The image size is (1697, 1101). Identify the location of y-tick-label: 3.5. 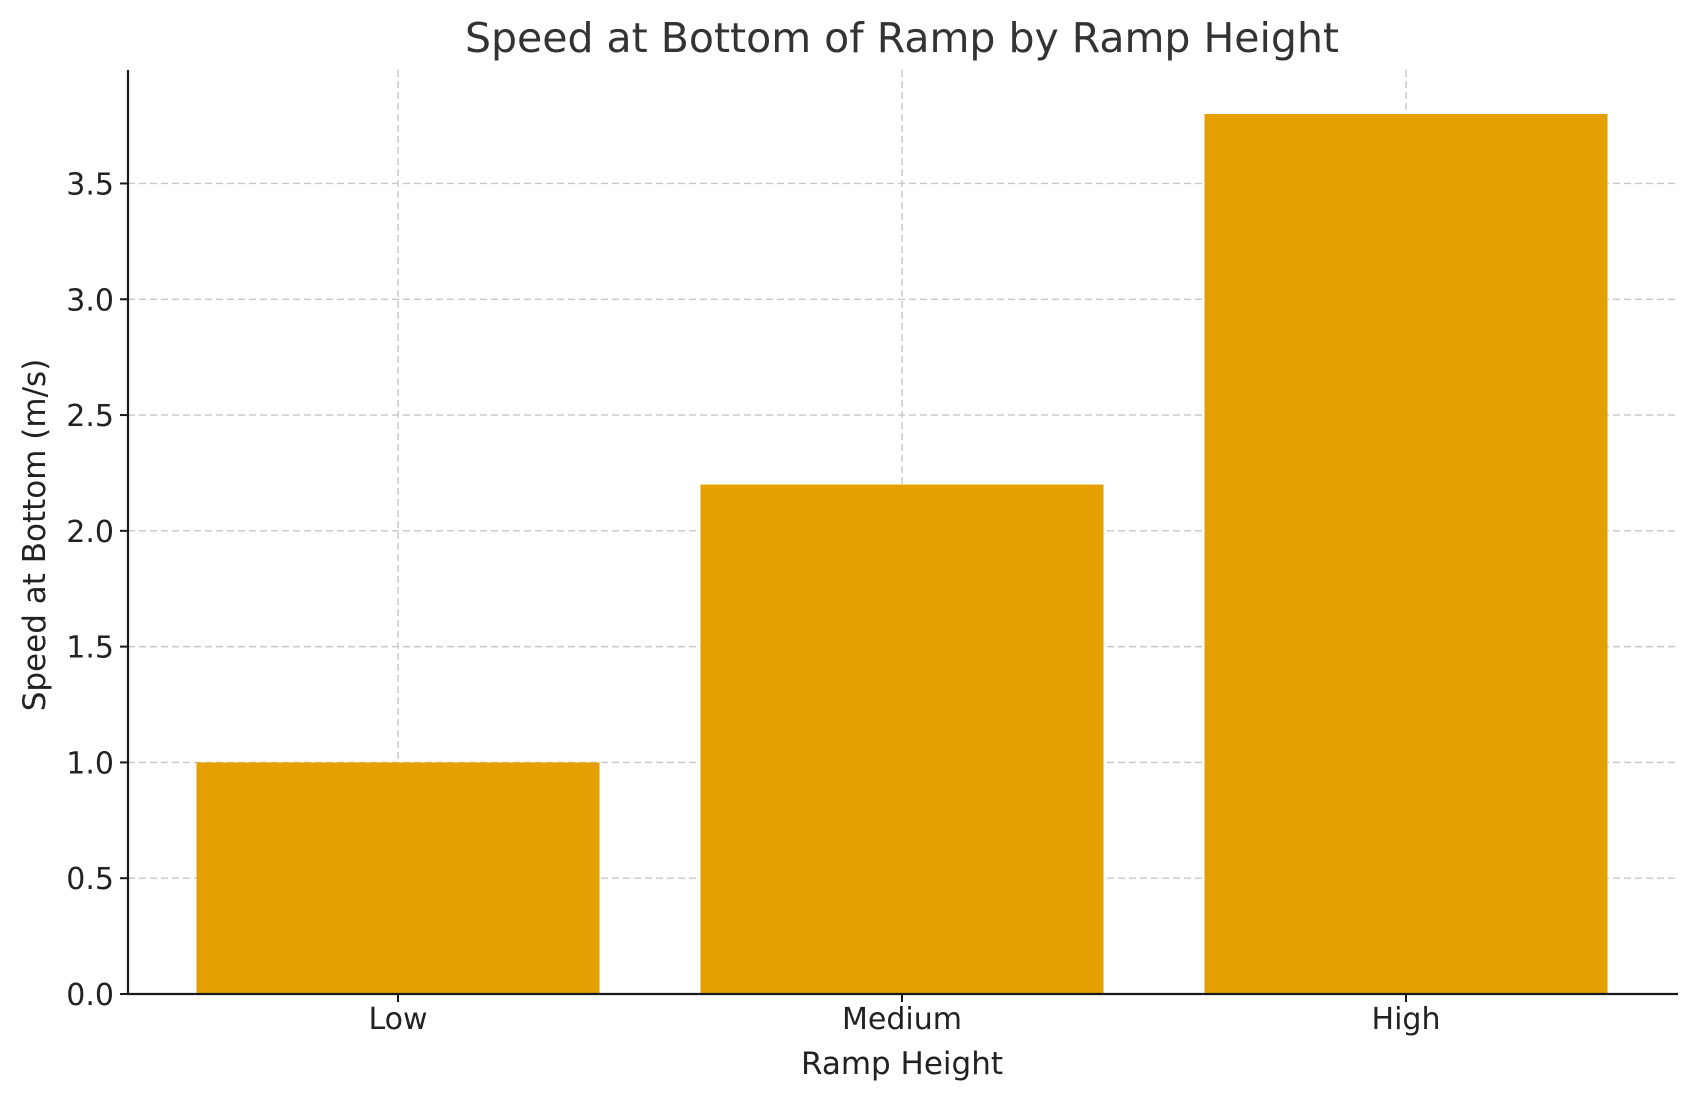
(90, 184).